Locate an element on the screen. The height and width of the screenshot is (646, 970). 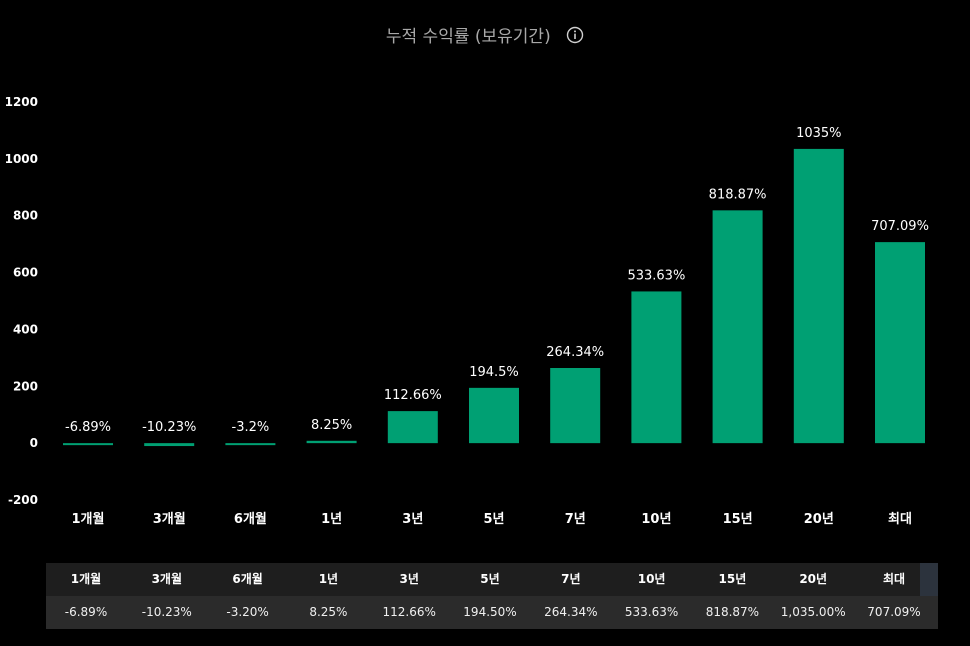
table-header-cell: 7년 is located at coordinates (571, 579).